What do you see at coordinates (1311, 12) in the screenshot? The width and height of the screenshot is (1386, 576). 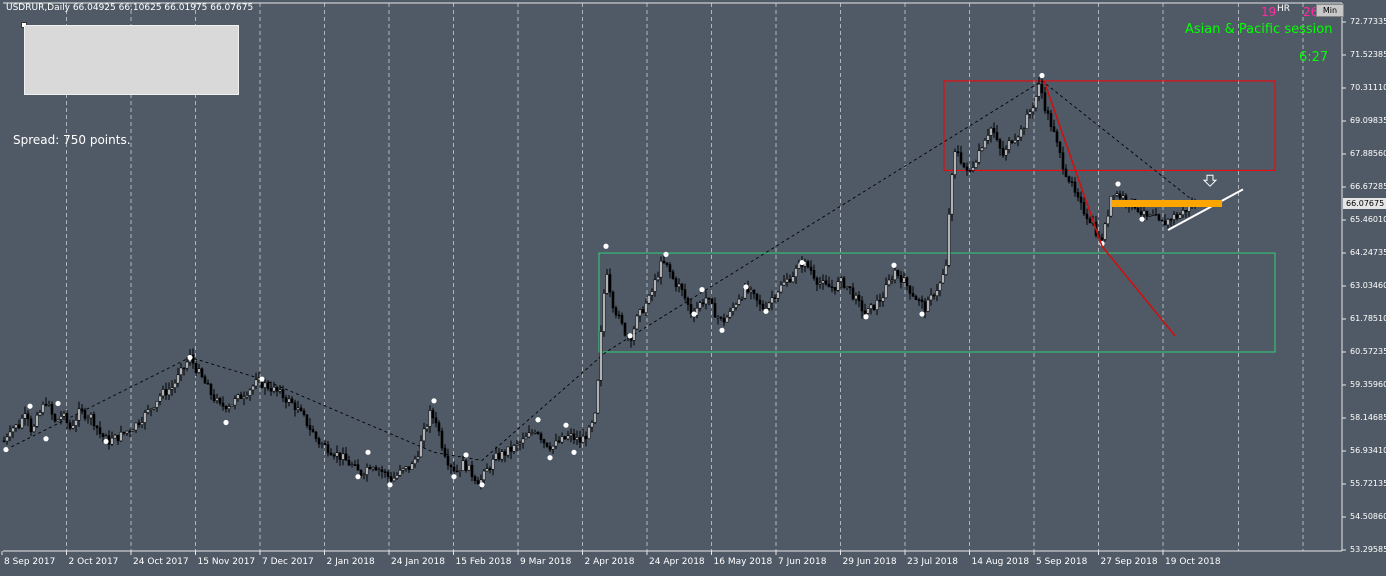 I see `hour-counter-2: 26` at bounding box center [1311, 12].